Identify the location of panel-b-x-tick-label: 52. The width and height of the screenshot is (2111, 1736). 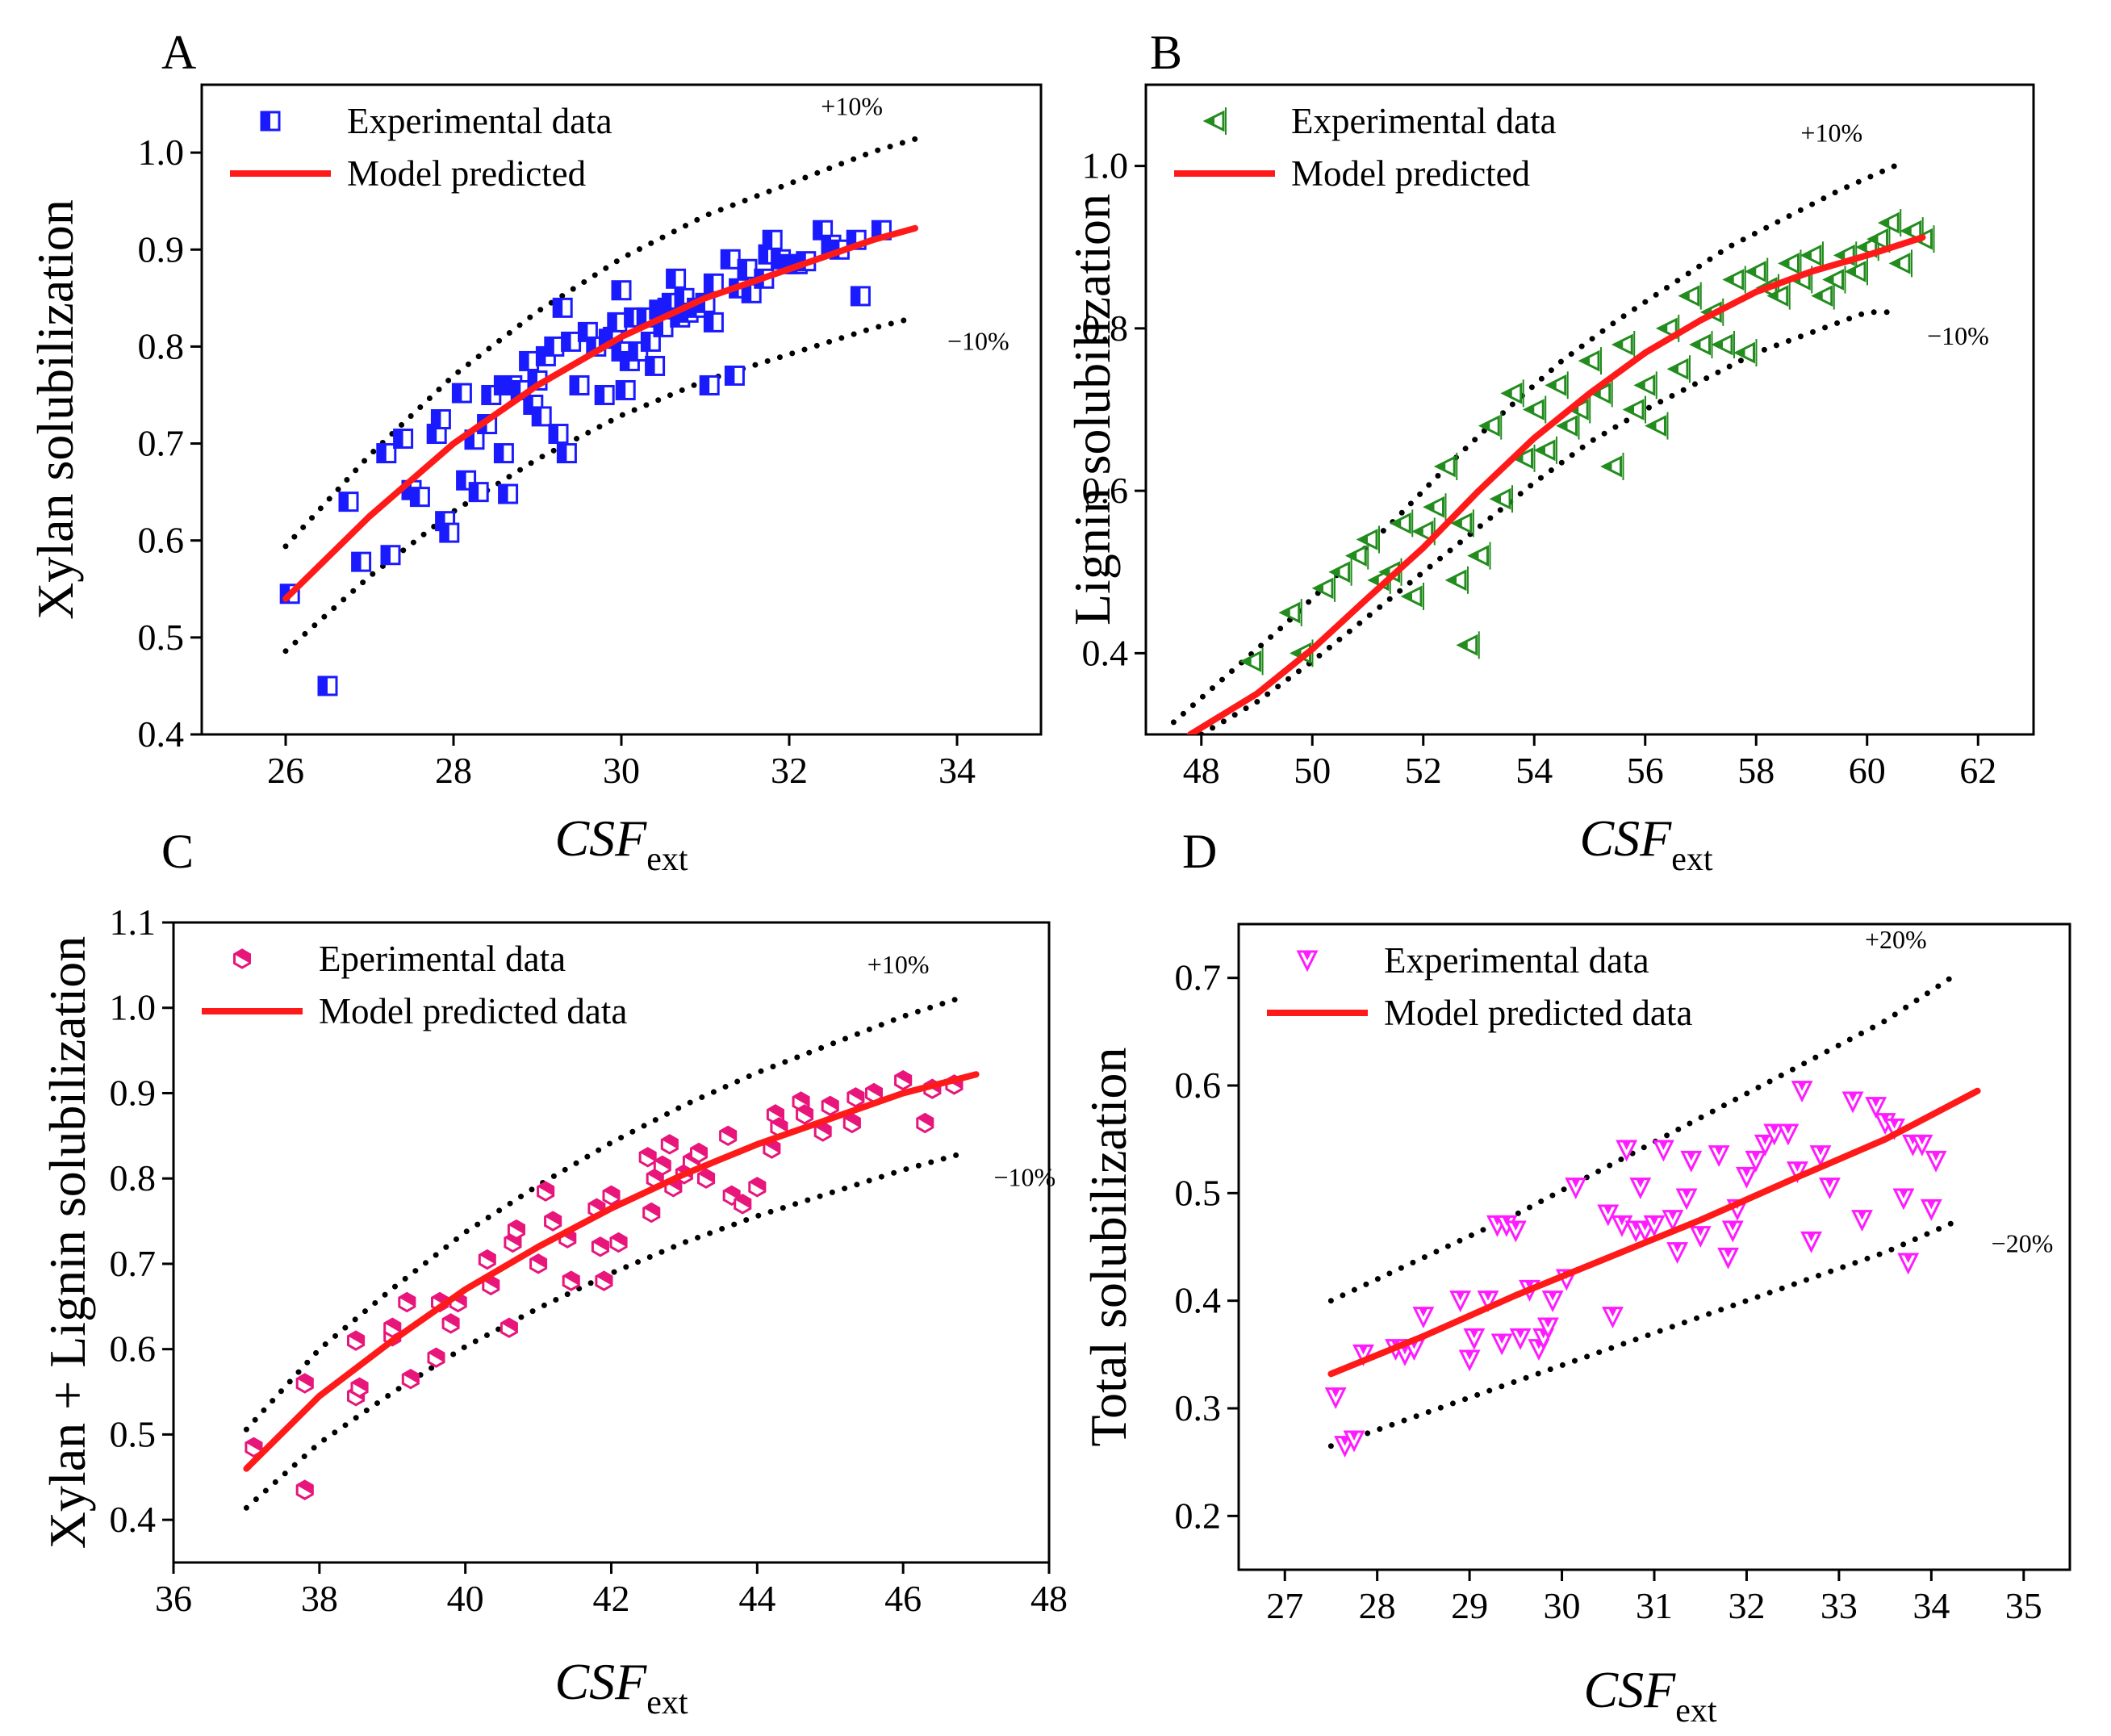
(1423, 770).